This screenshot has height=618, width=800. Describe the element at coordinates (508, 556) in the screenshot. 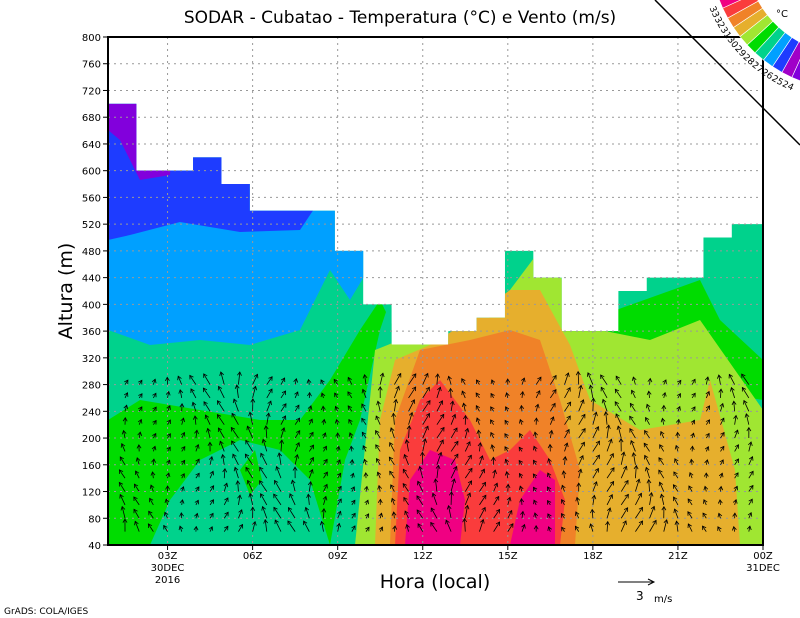

I see `x-tick-label: 15Z` at that location.